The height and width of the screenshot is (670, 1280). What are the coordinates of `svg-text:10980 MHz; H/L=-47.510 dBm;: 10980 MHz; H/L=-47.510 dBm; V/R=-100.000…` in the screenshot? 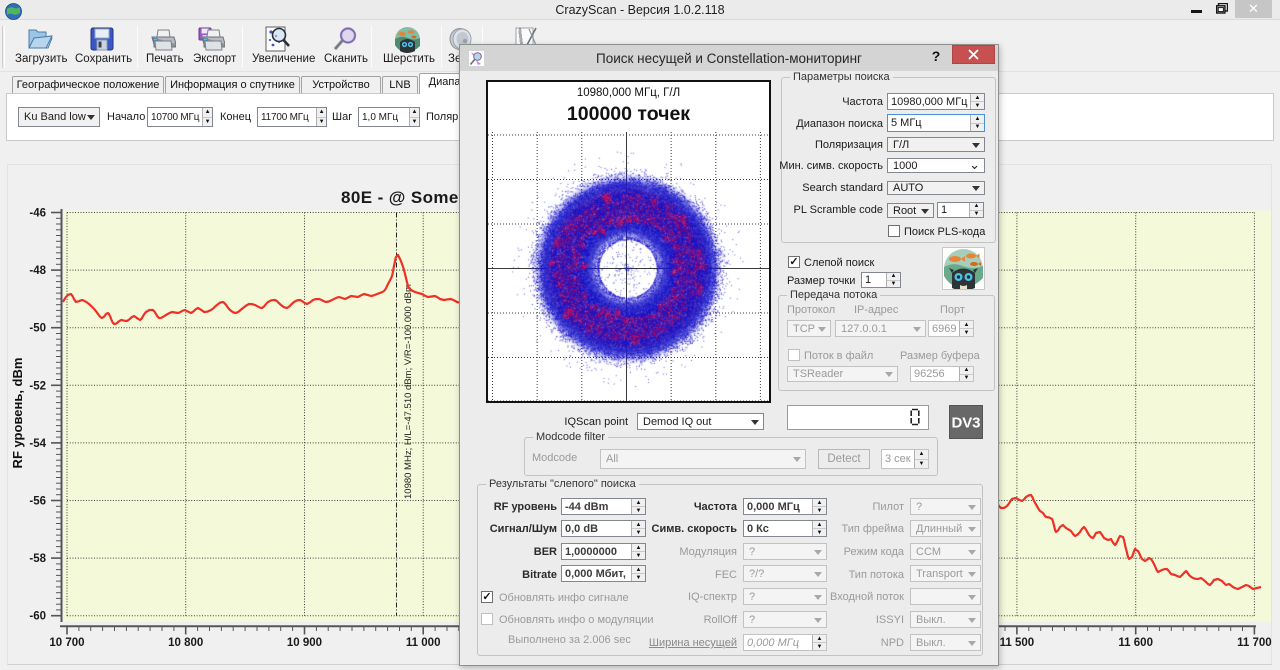 It's located at (408, 391).